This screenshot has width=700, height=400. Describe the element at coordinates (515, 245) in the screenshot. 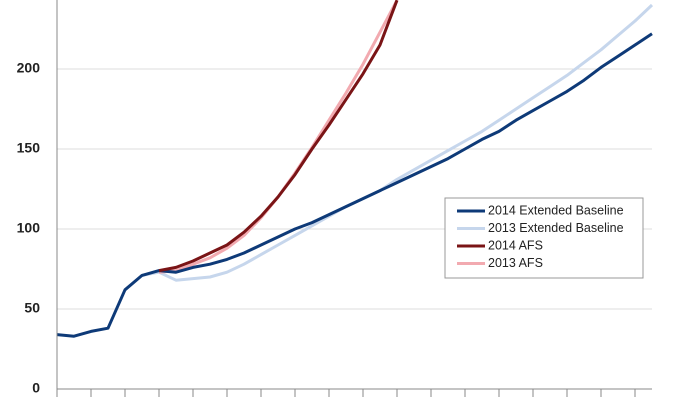

I see `legend-label: 2014 AFS` at that location.